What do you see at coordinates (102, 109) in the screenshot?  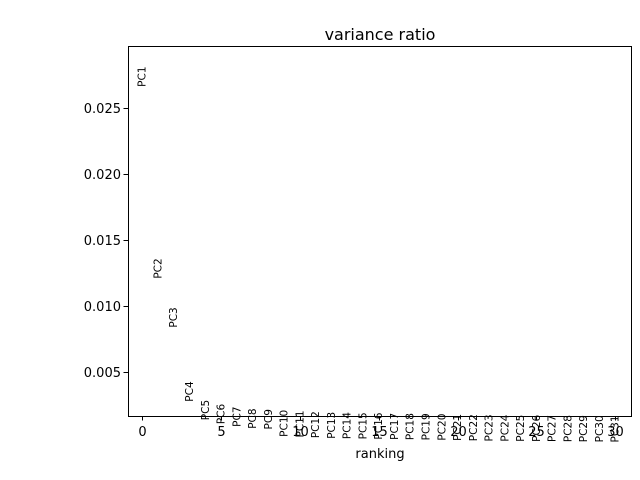 I see `y-tick-label: 0.025` at bounding box center [102, 109].